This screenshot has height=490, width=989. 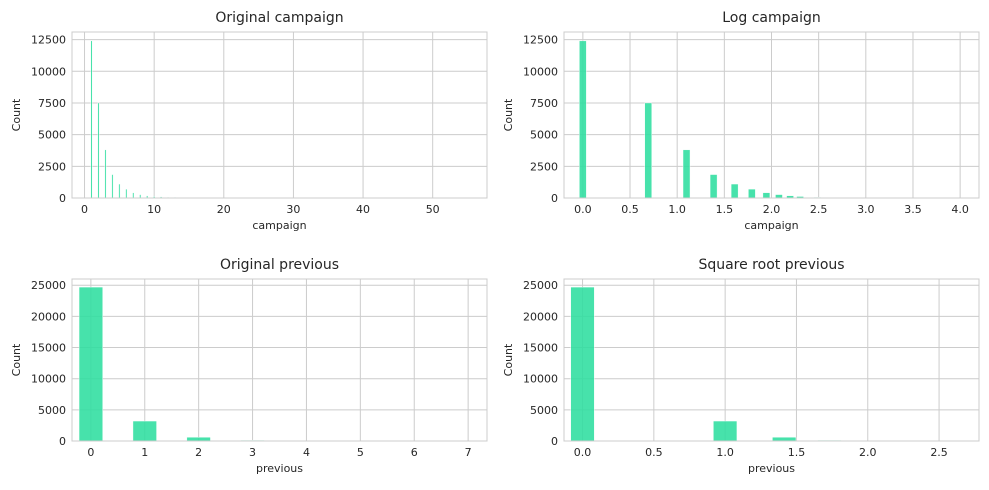 I want to click on x-tick-label: 10, so click(x=154, y=209).